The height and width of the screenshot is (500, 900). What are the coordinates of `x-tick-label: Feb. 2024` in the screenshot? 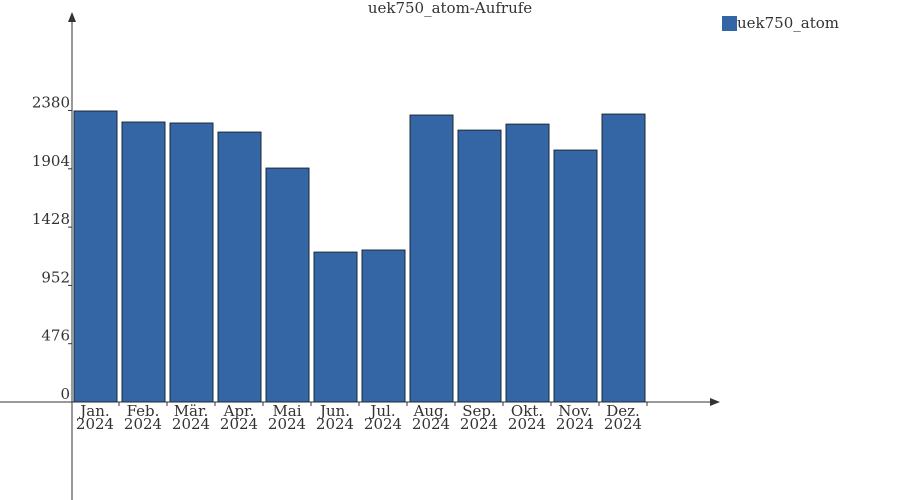 It's located at (143, 417).